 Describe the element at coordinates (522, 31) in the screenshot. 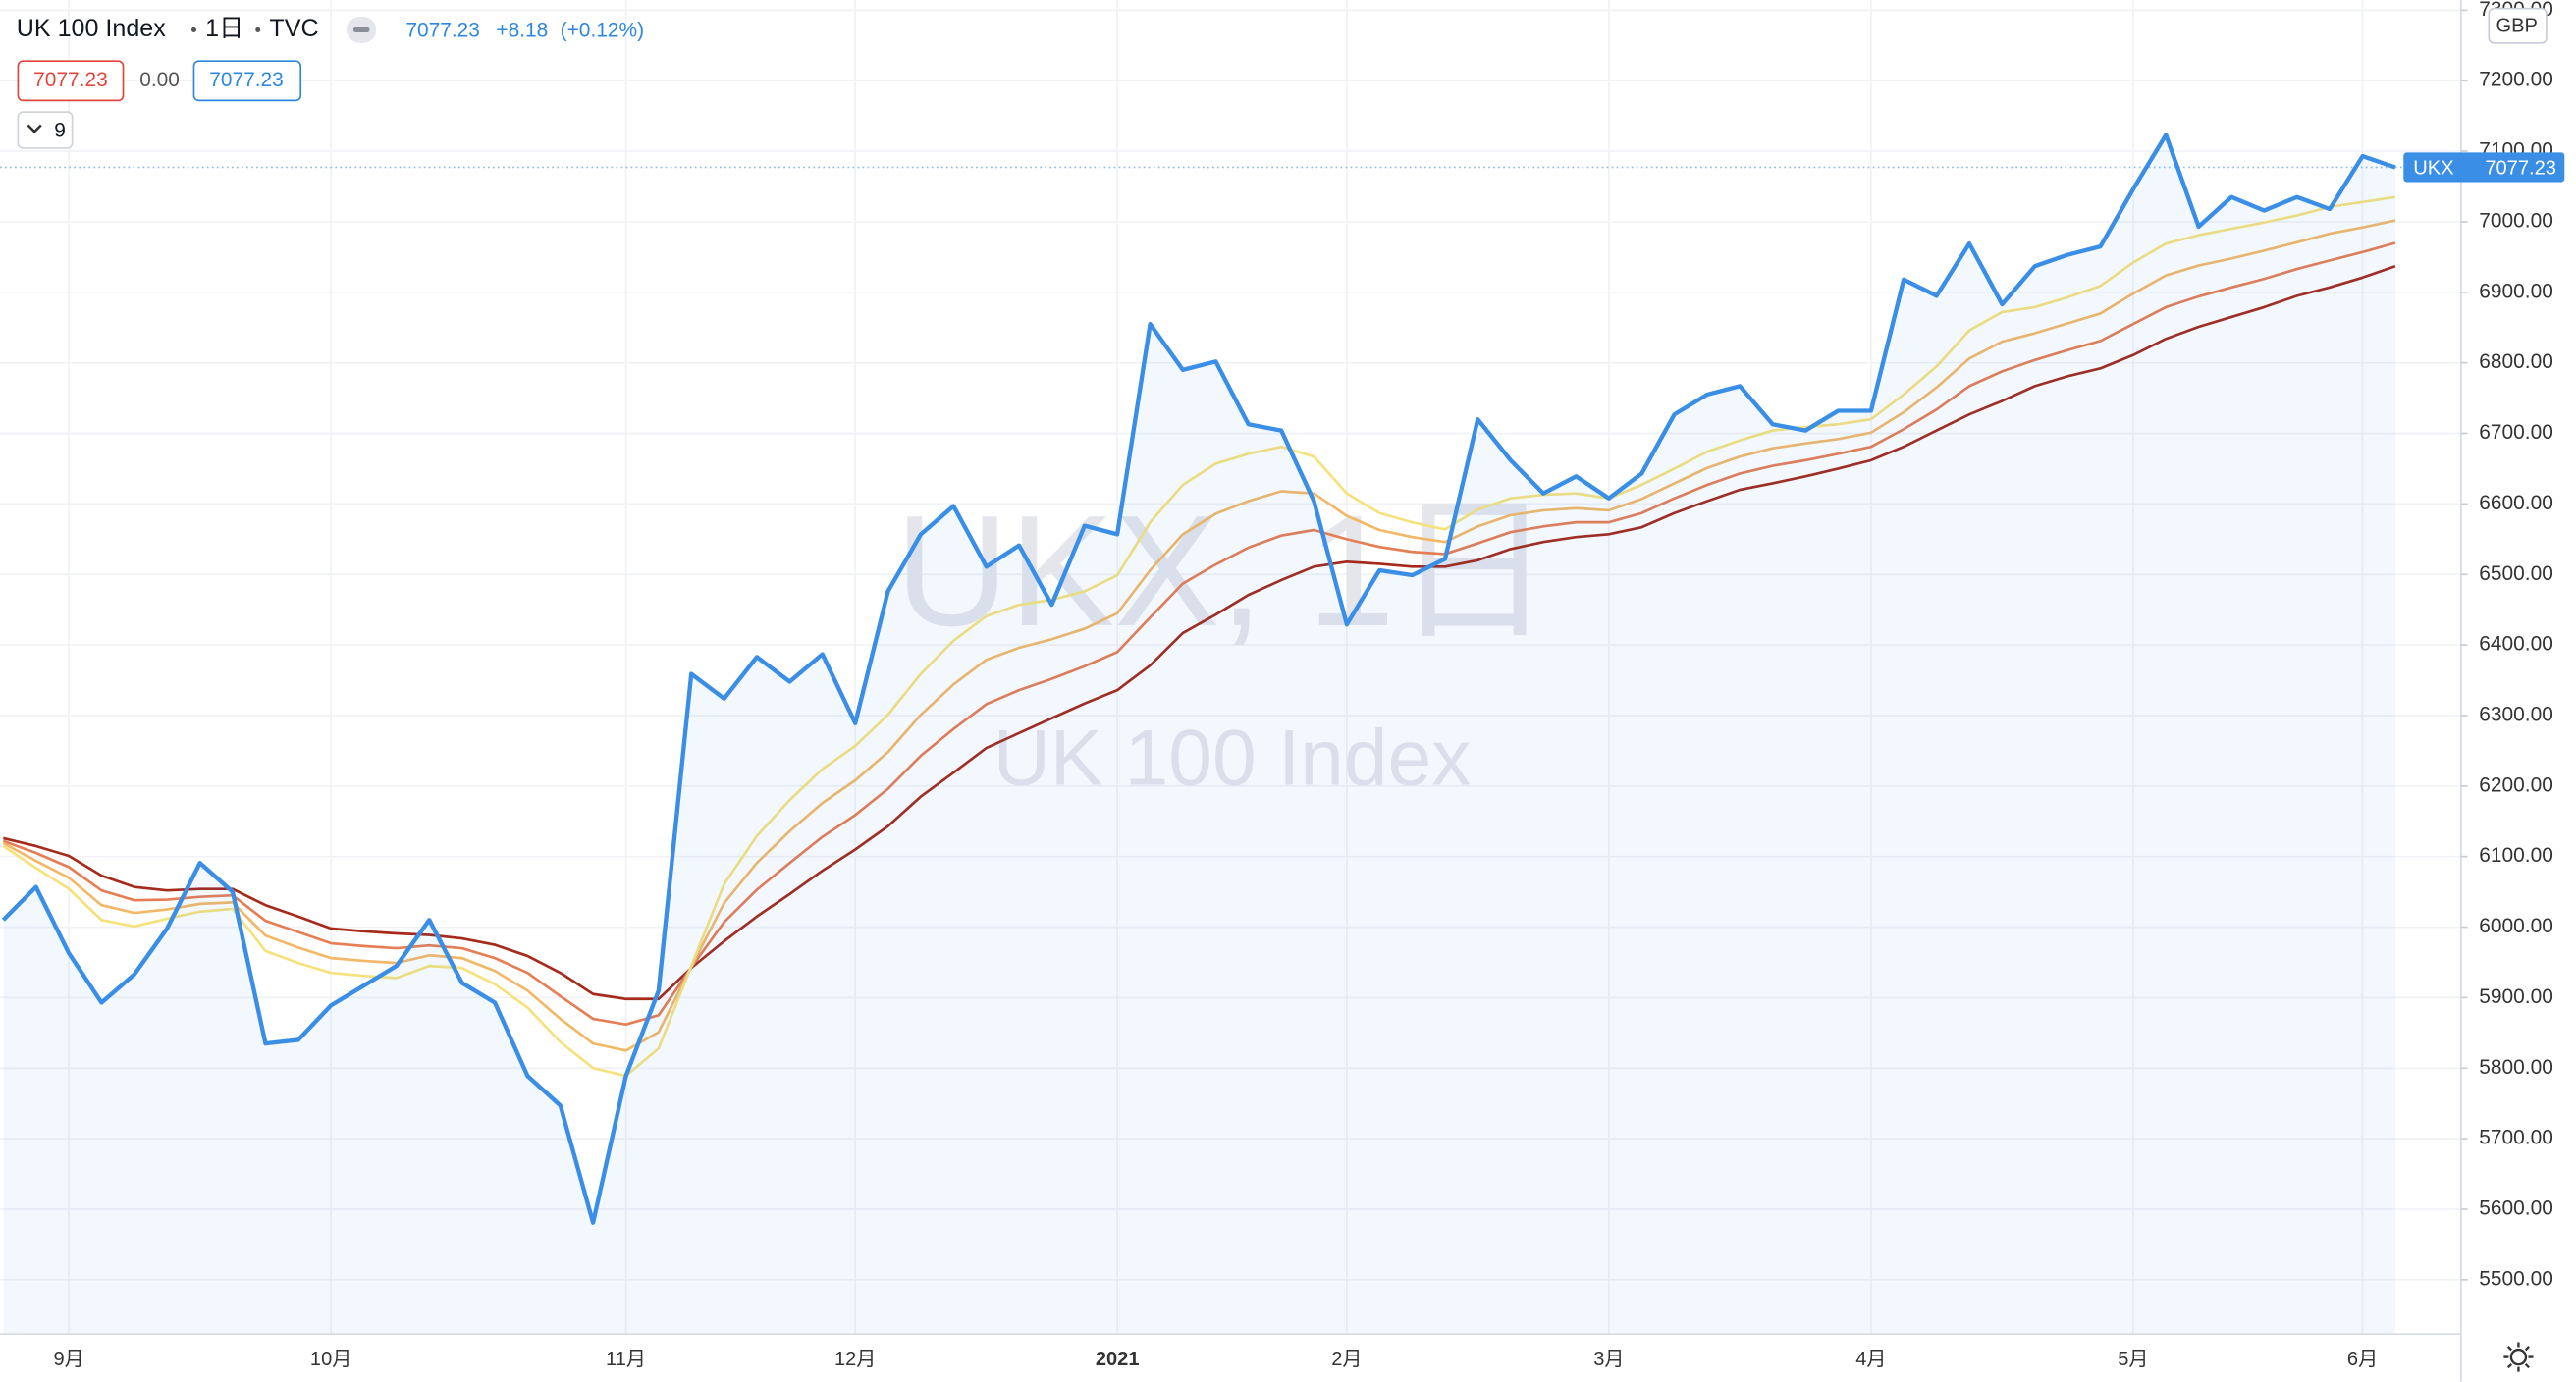

I see `change: +8.18` at that location.